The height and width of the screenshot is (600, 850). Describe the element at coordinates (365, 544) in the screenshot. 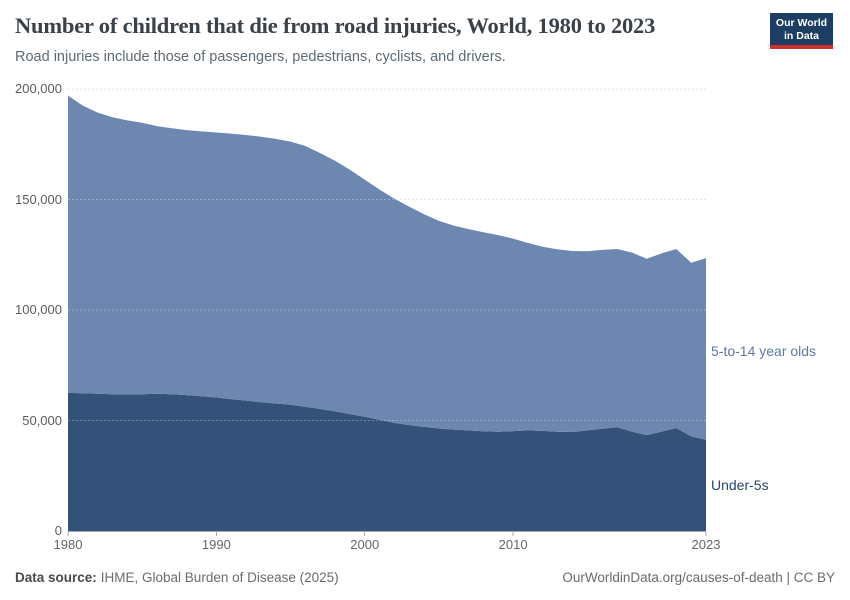

I see `x-tick-label: 2000` at that location.